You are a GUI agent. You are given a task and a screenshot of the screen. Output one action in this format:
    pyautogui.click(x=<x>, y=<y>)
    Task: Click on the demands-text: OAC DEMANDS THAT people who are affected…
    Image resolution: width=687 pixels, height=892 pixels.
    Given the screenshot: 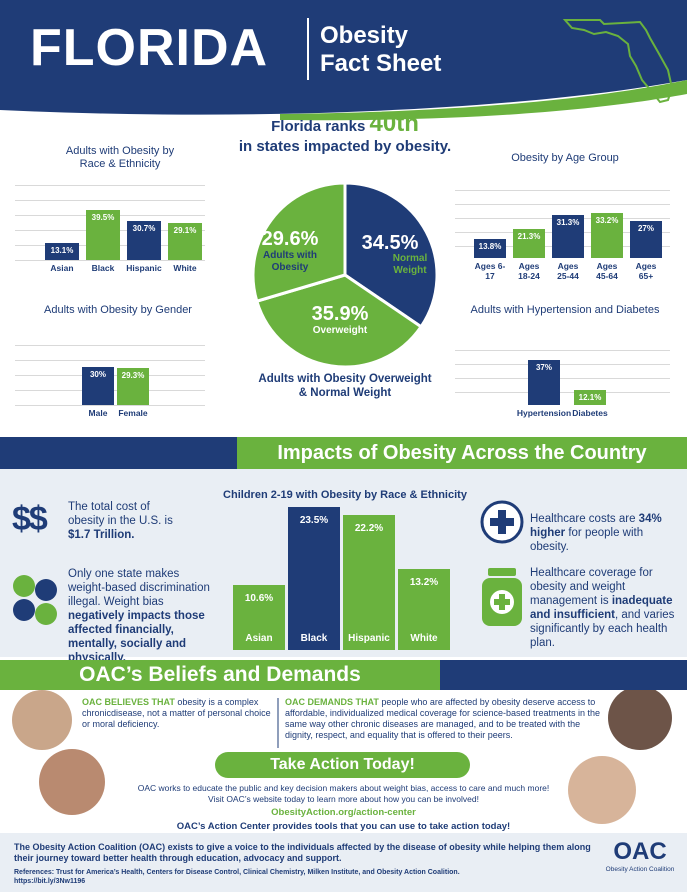 What is the action you would take?
    pyautogui.click(x=444, y=719)
    